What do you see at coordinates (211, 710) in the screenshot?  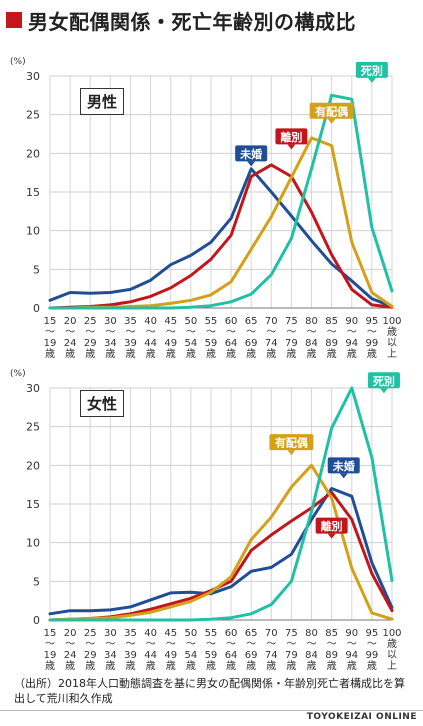 I see `footer-divider` at bounding box center [211, 710].